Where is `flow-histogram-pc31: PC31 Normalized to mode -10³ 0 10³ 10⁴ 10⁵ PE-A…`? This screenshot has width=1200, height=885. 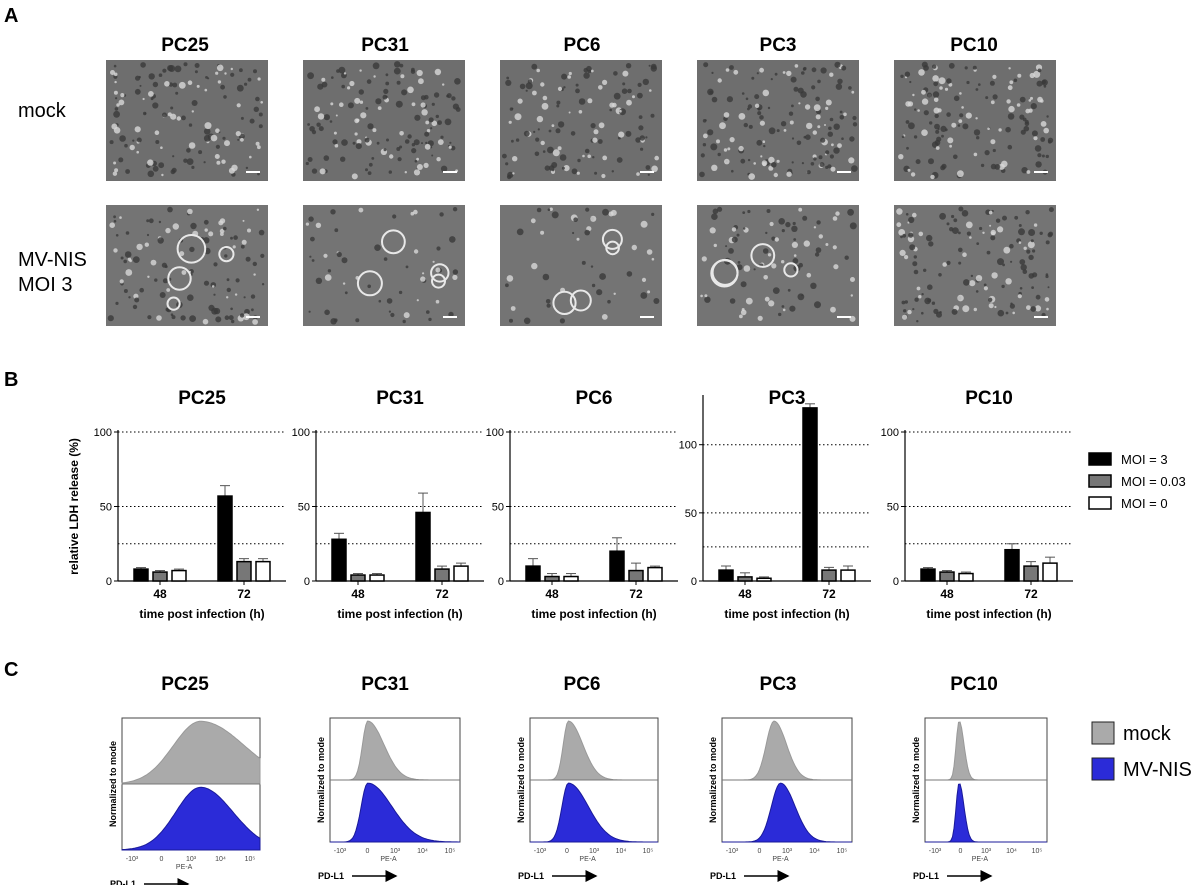 flow-histogram-pc31: PC31 Normalized to mode -10³ 0 10³ 10⁴ 10⁵ PE-A… is located at coordinates (388, 778).